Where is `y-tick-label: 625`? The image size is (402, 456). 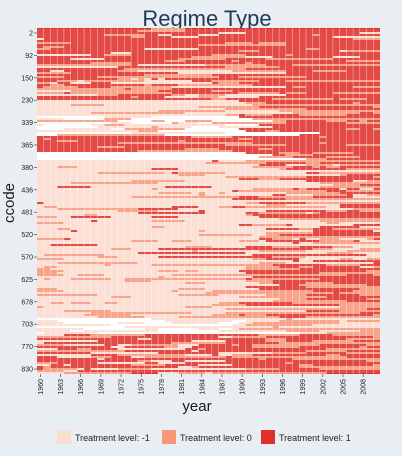
y-tick-label: 625 is located at coordinates (27, 280).